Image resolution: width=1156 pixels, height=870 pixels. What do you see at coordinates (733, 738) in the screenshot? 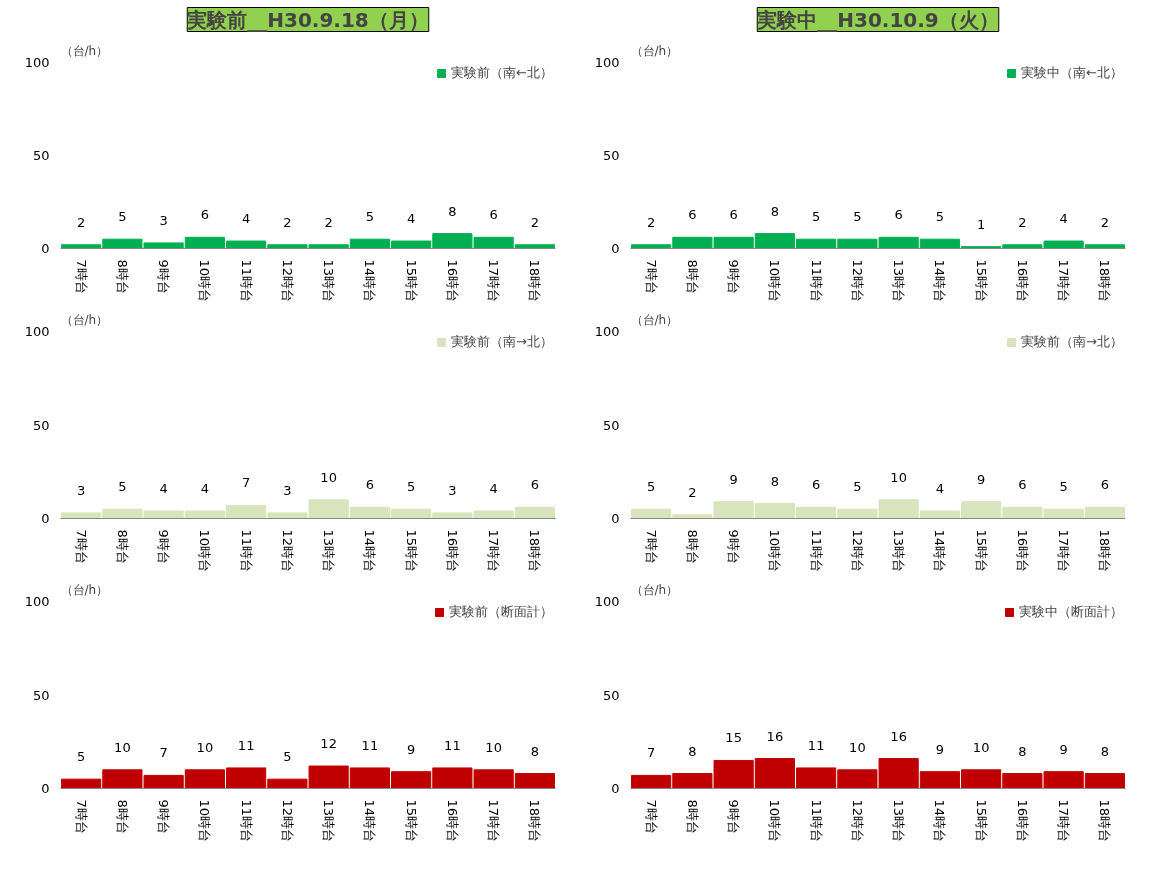
I see `data-label: 15` at bounding box center [733, 738].